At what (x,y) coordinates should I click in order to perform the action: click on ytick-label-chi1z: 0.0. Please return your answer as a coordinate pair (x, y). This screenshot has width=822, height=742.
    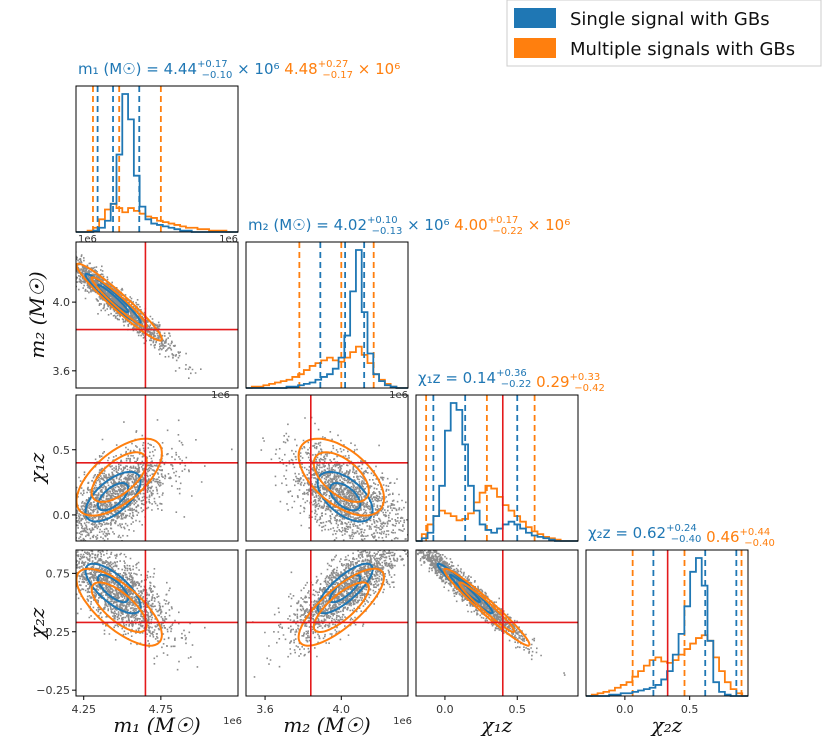
    Looking at the image, I should click on (62, 515).